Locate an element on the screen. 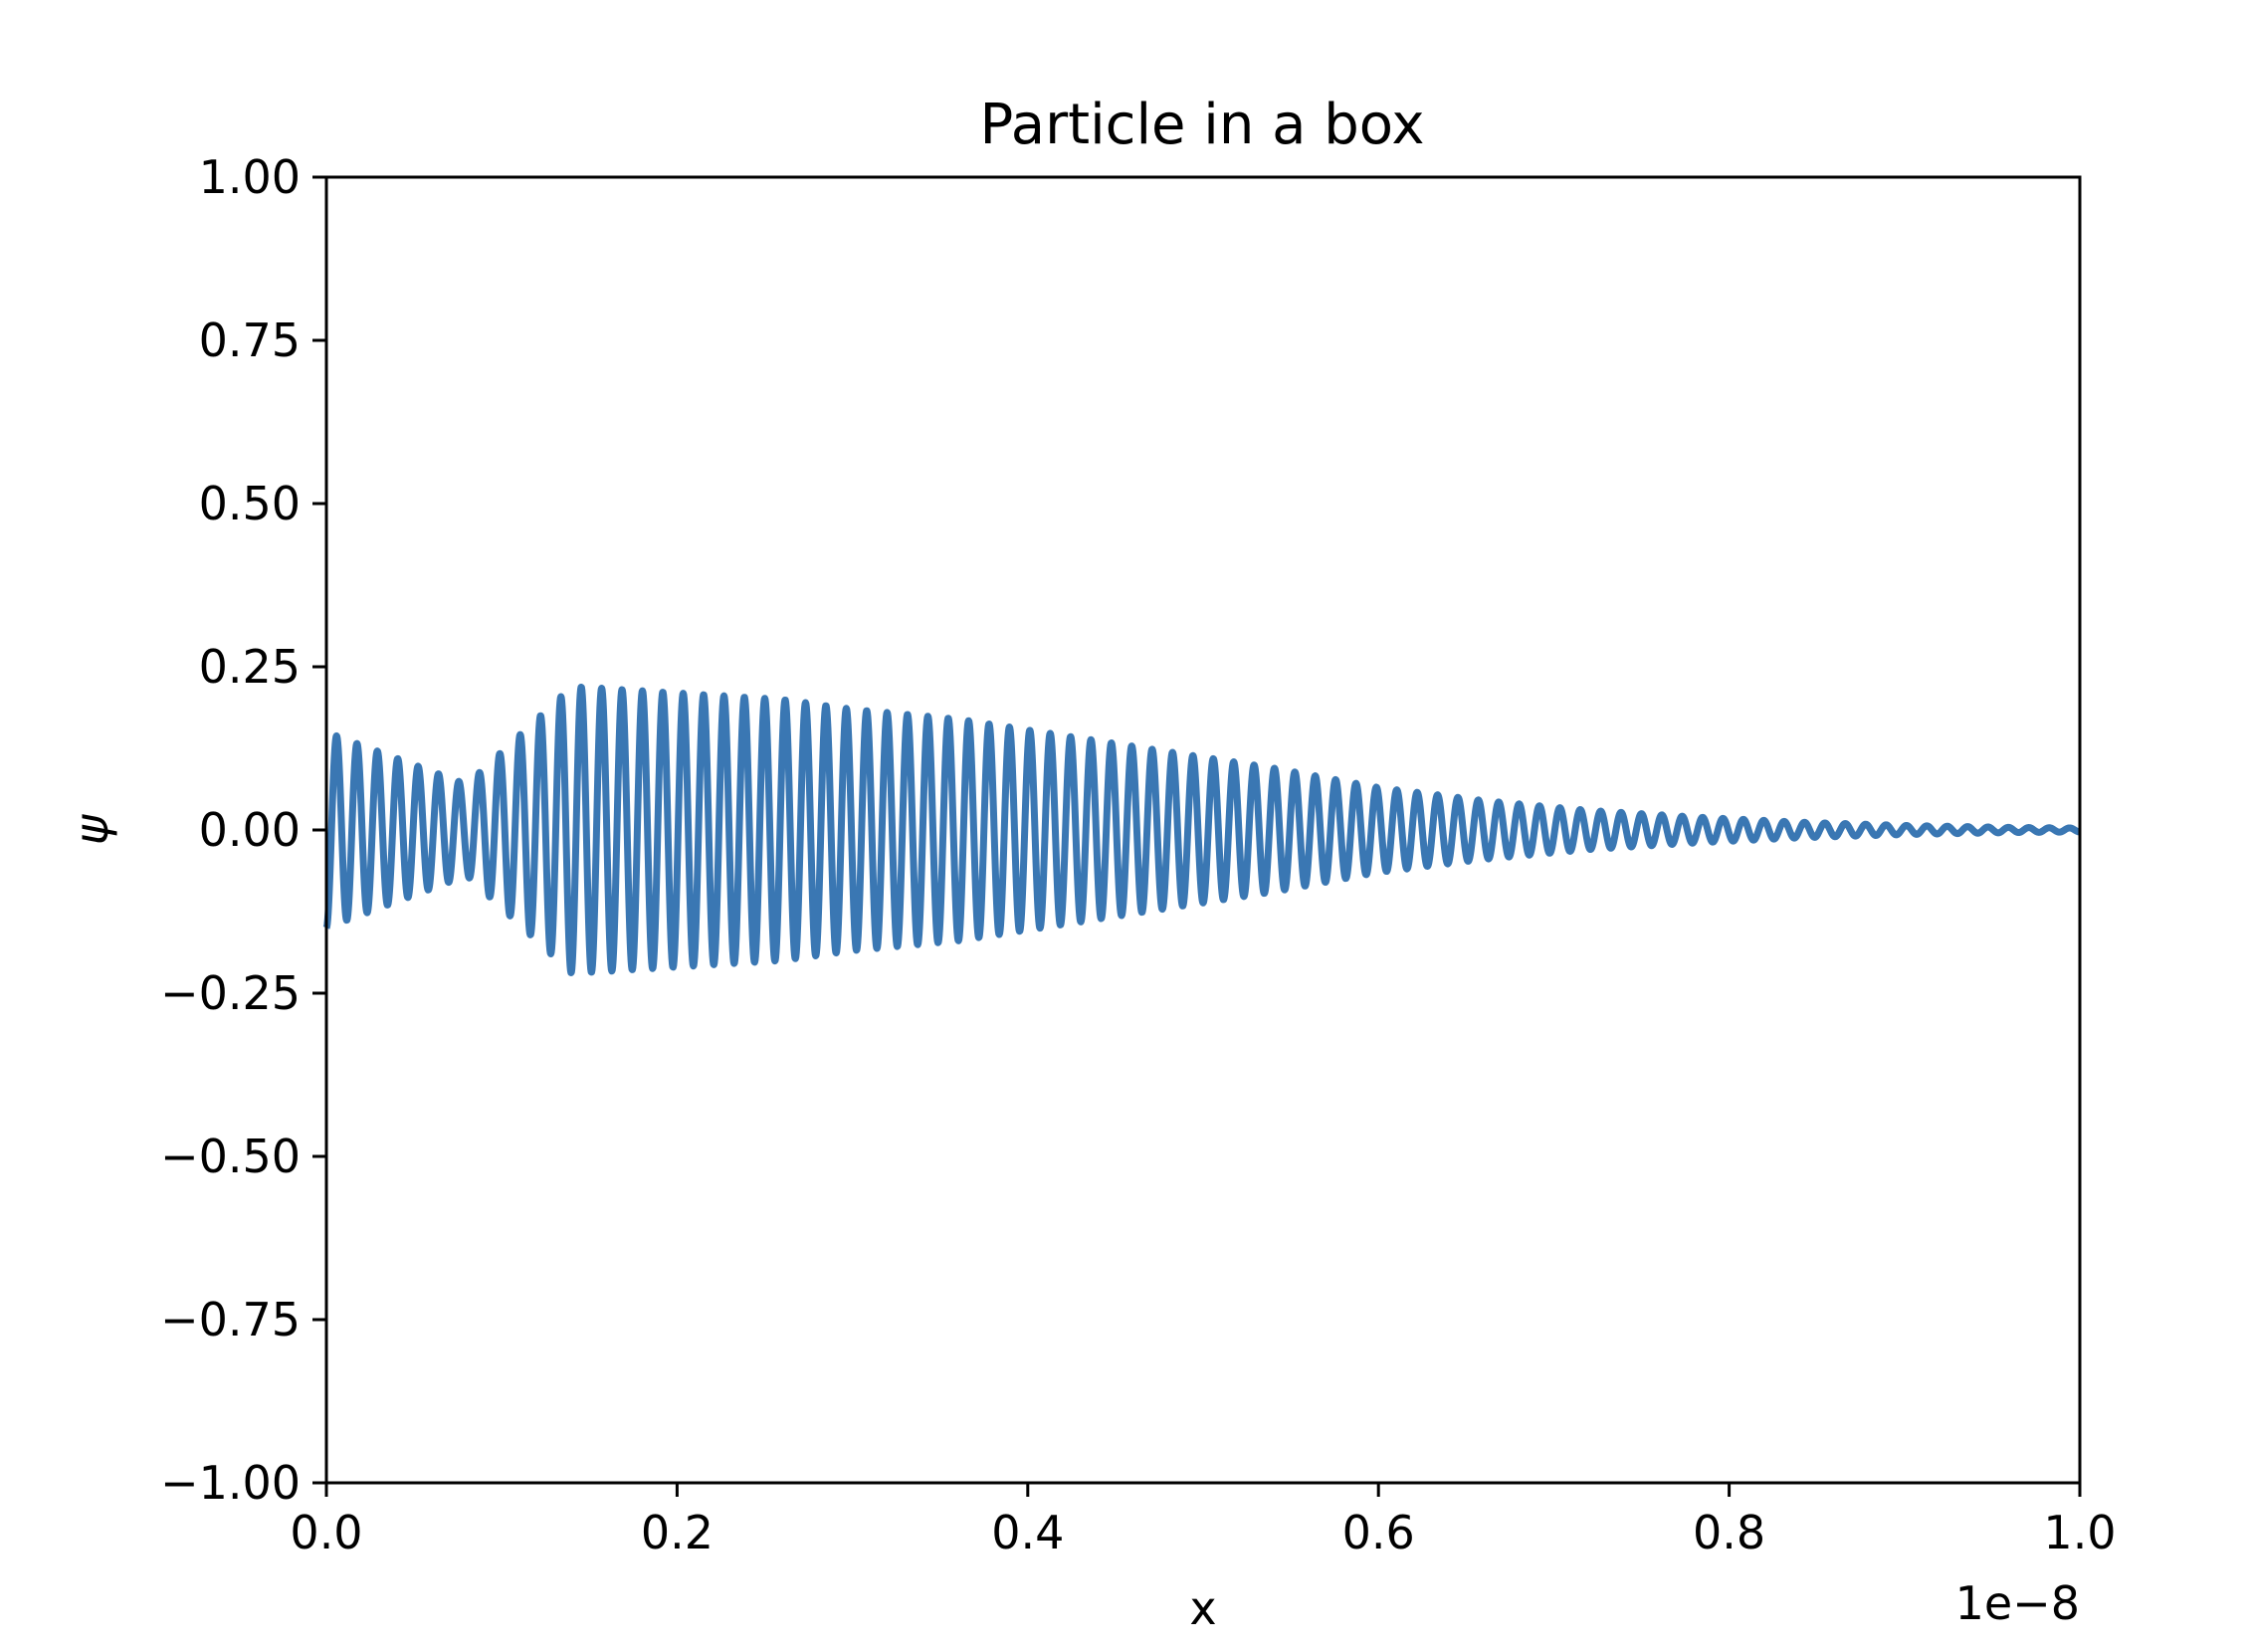 The height and width of the screenshot is (1652, 2249). series-layer is located at coordinates (1203, 829).